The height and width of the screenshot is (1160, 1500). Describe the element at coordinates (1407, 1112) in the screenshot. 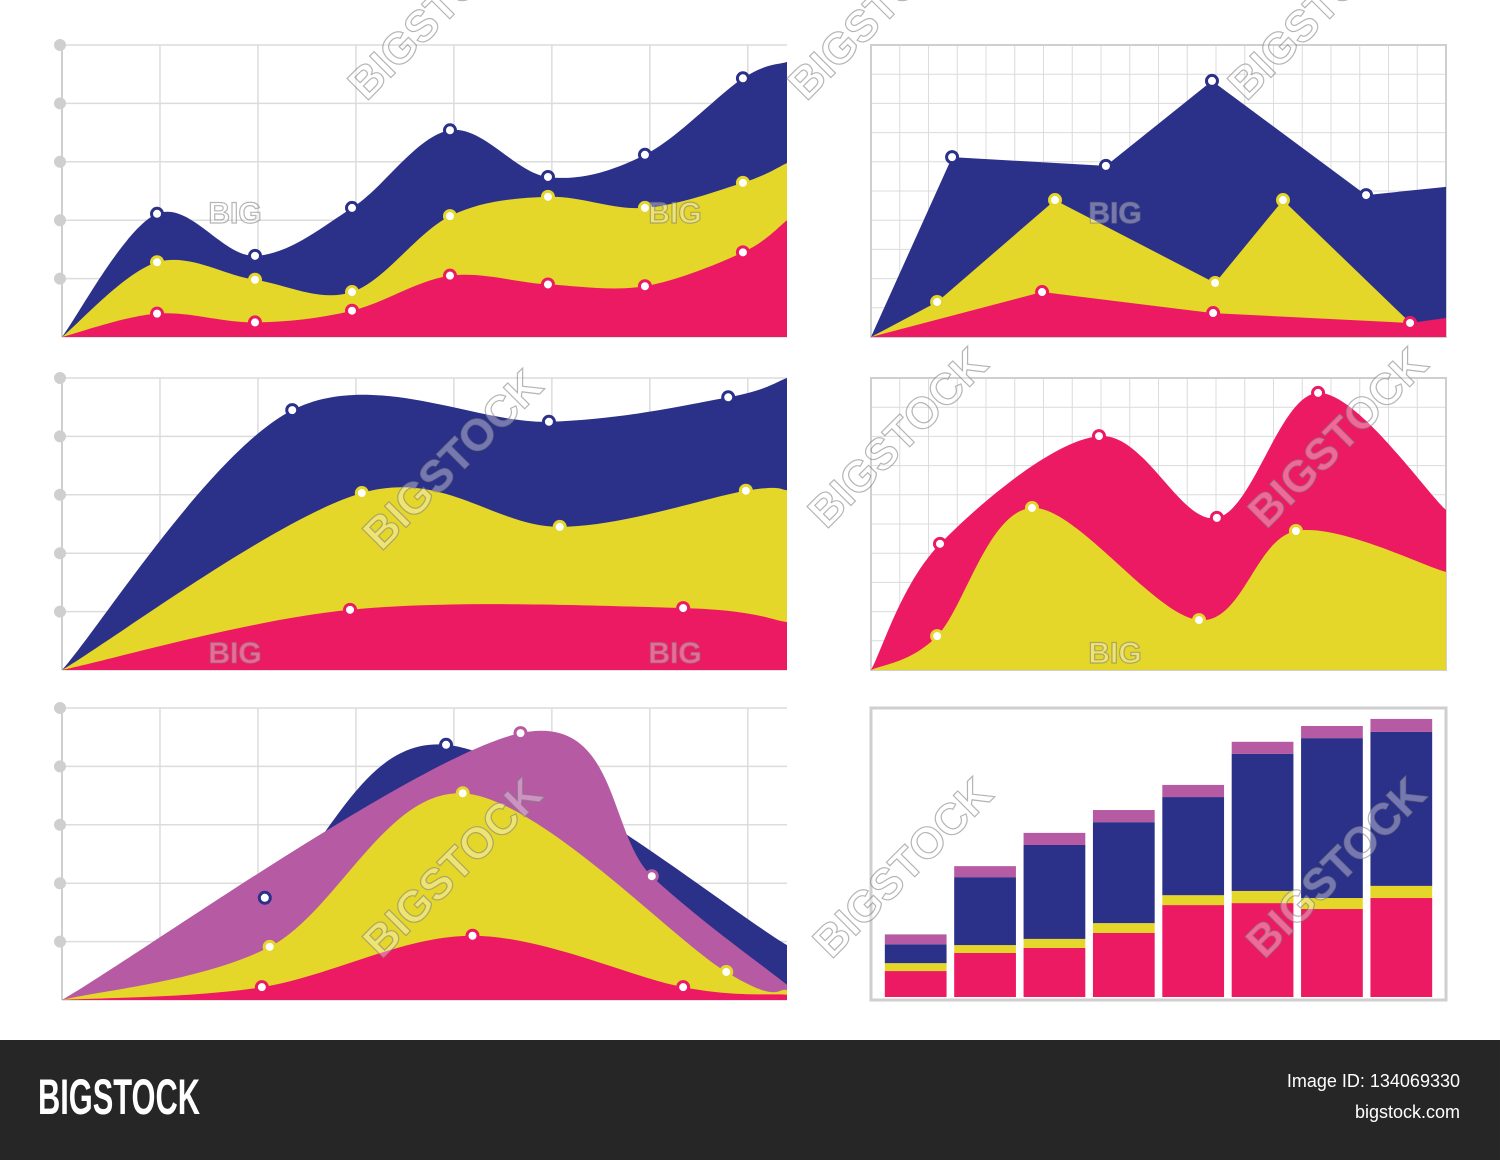

I see `footer-site: bigstock.com` at that location.